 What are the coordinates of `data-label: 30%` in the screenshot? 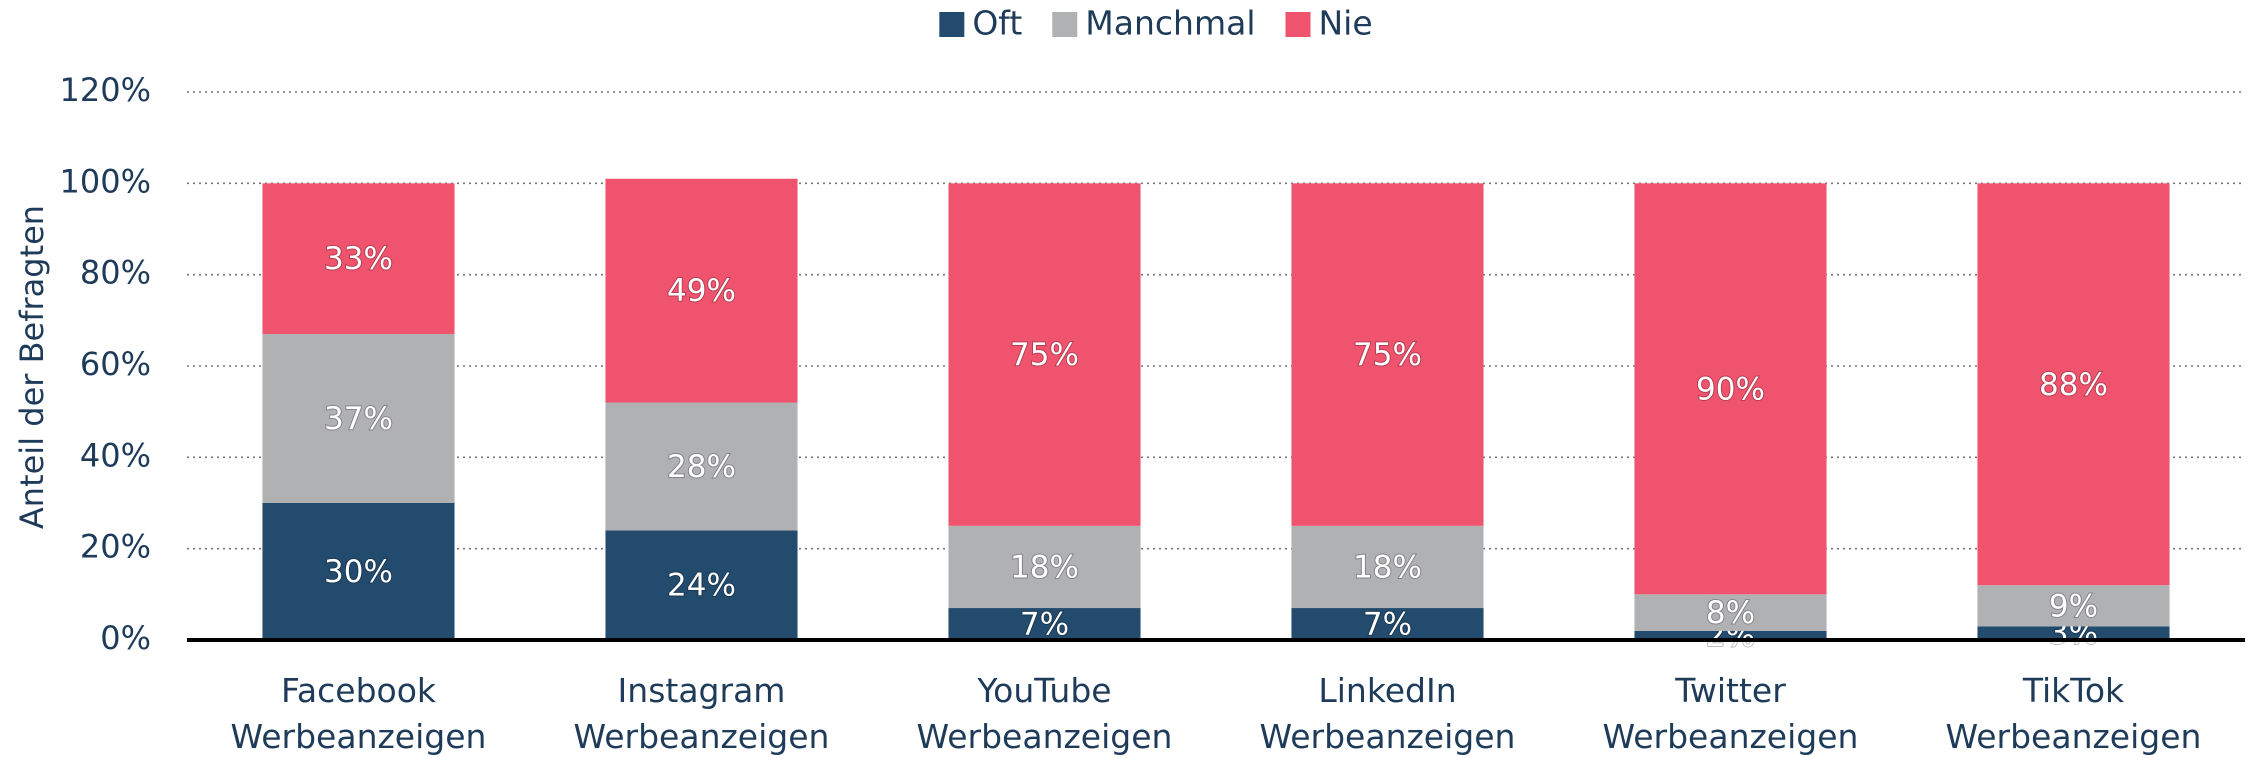 It's located at (358, 572).